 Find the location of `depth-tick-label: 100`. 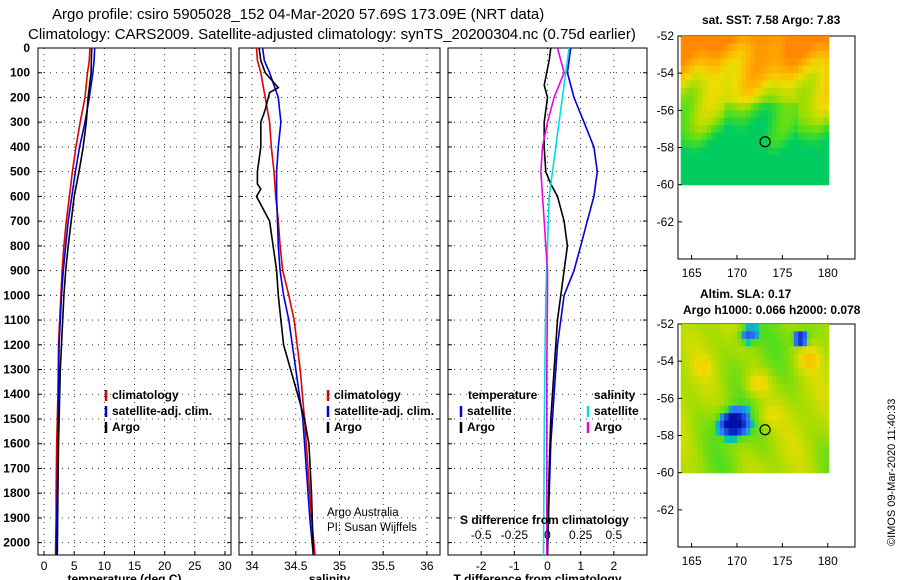

depth-tick-label: 100 is located at coordinates (20, 73).